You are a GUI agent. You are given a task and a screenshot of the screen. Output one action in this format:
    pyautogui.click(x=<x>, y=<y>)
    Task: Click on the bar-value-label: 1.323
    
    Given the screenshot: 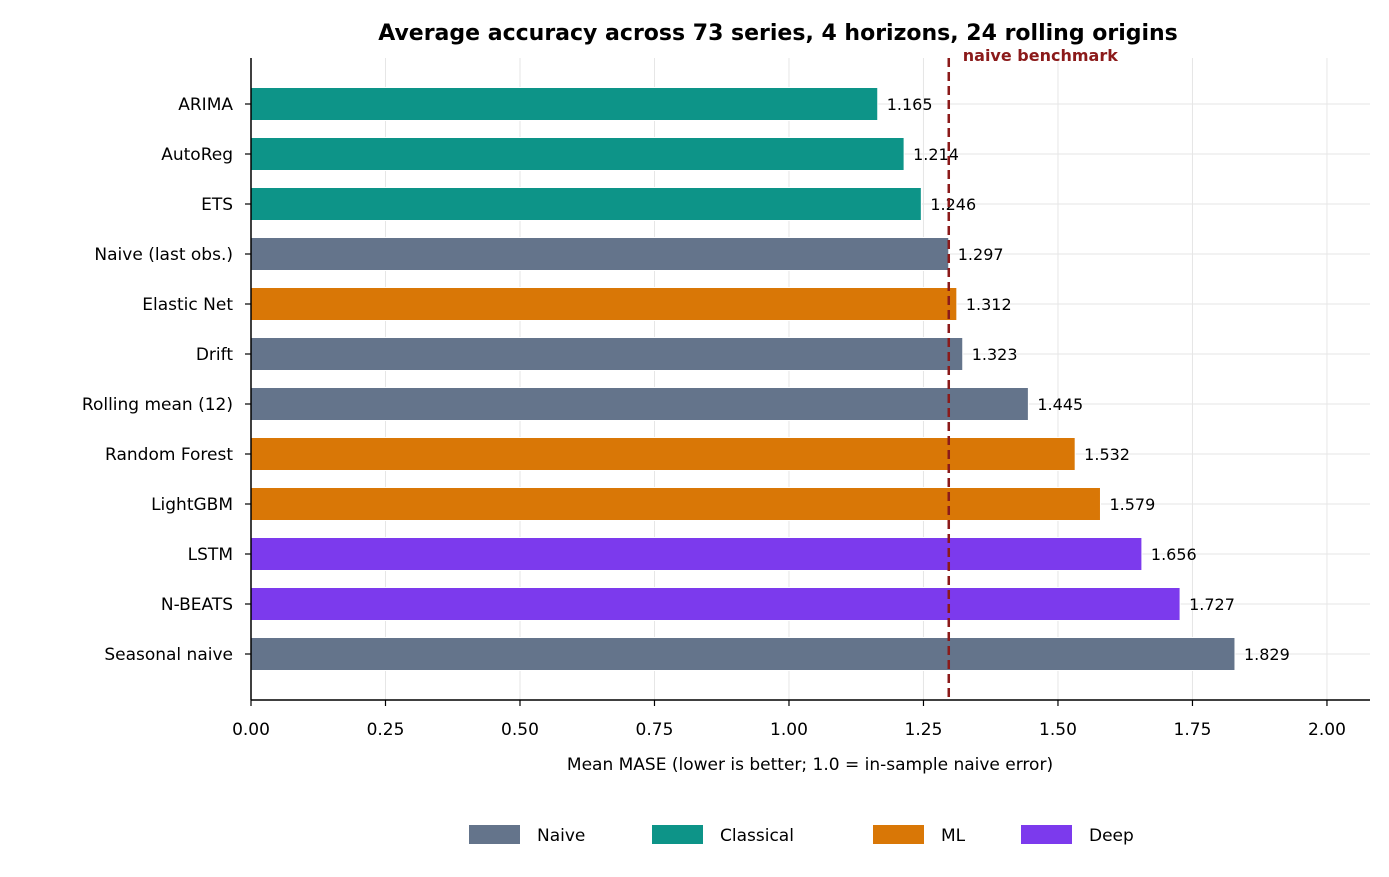 What is the action you would take?
    pyautogui.click(x=995, y=354)
    